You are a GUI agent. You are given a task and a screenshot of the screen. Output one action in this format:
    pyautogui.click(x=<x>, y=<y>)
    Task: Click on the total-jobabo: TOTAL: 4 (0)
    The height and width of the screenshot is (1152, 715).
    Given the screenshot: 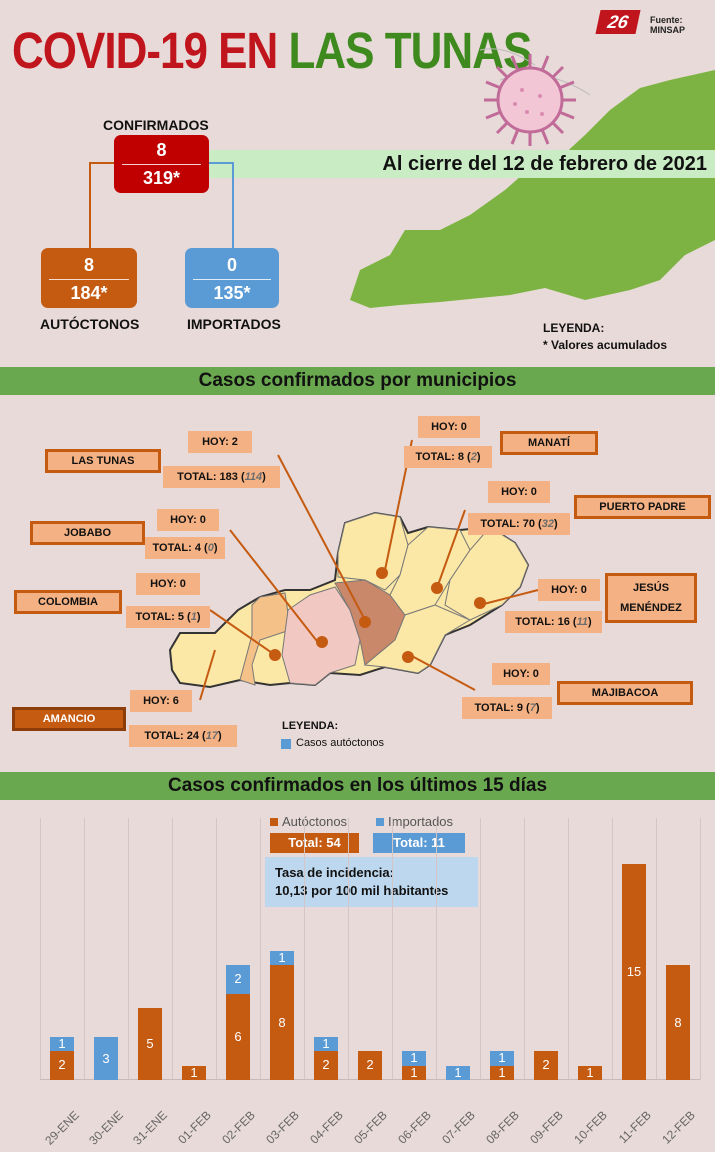 What is the action you would take?
    pyautogui.click(x=185, y=548)
    